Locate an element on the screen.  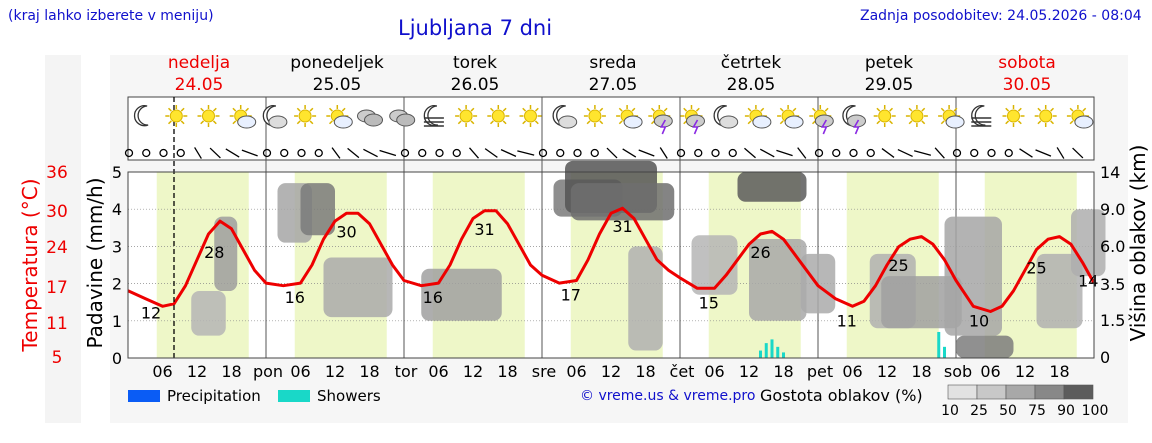
precipitation-tick: 3 is located at coordinates (117, 246).